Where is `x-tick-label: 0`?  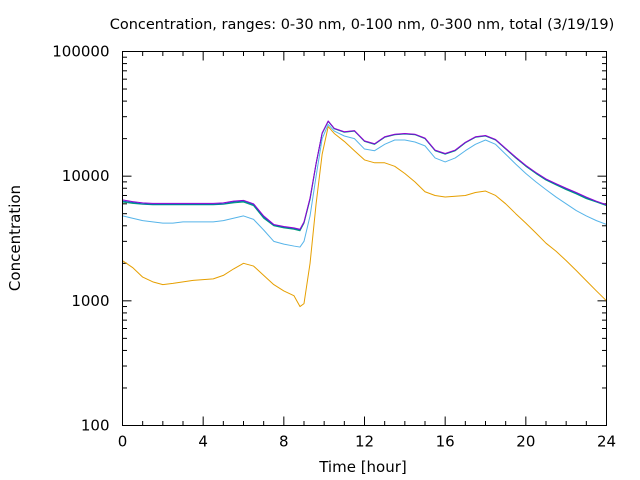
x-tick-label: 0 is located at coordinates (123, 442).